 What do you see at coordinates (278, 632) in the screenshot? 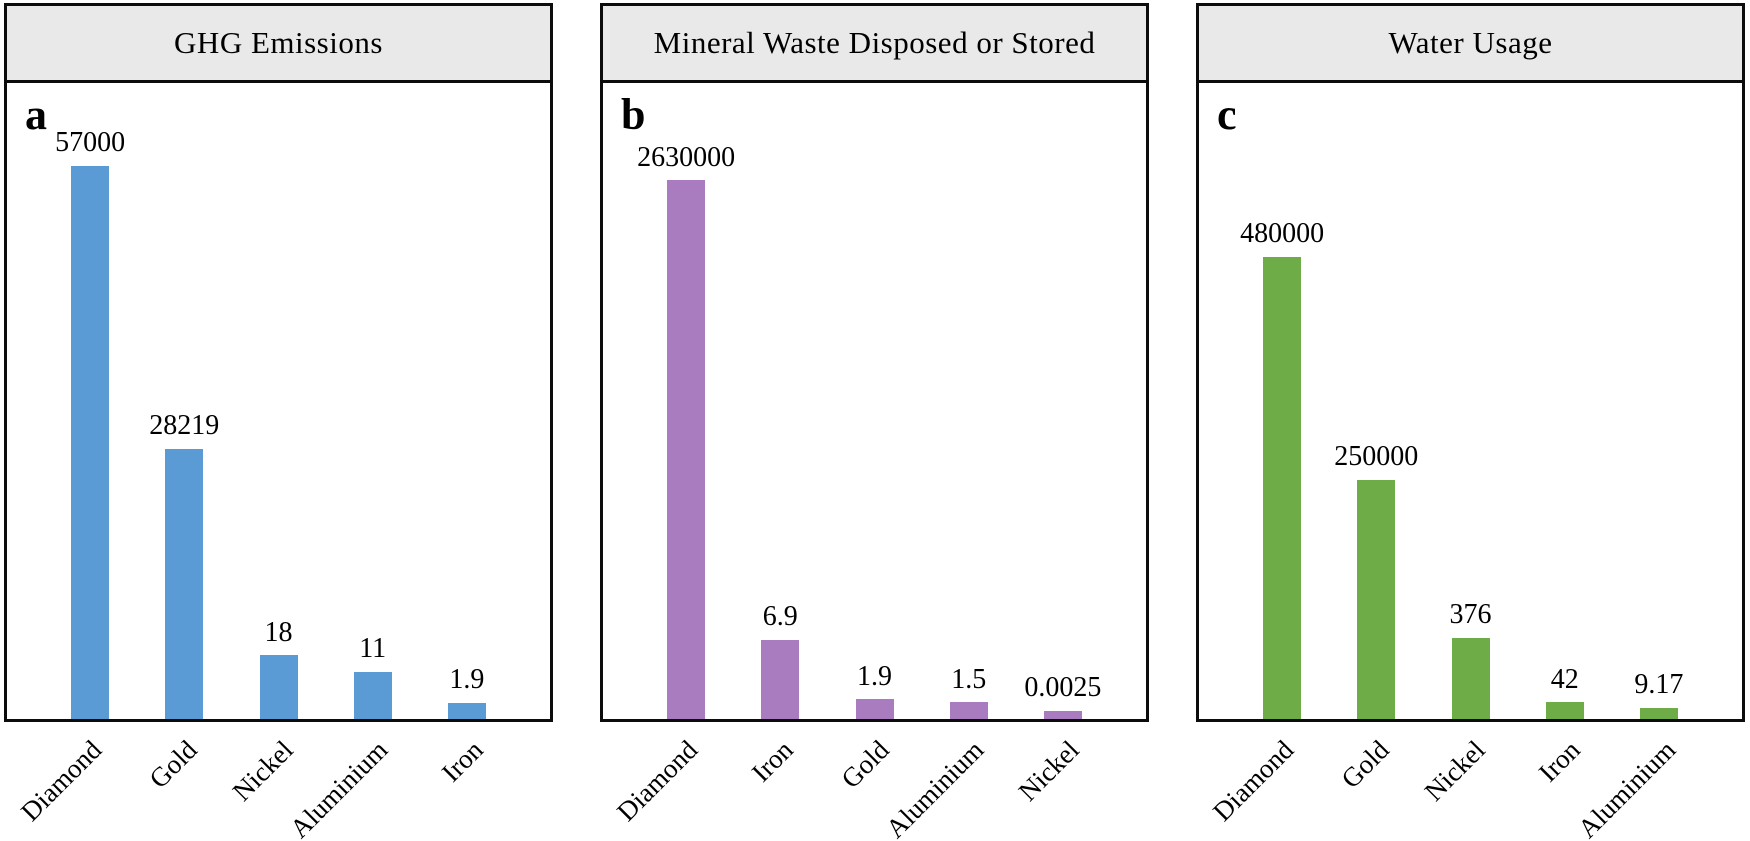
I see `bar-value-label-nickel: 18` at bounding box center [278, 632].